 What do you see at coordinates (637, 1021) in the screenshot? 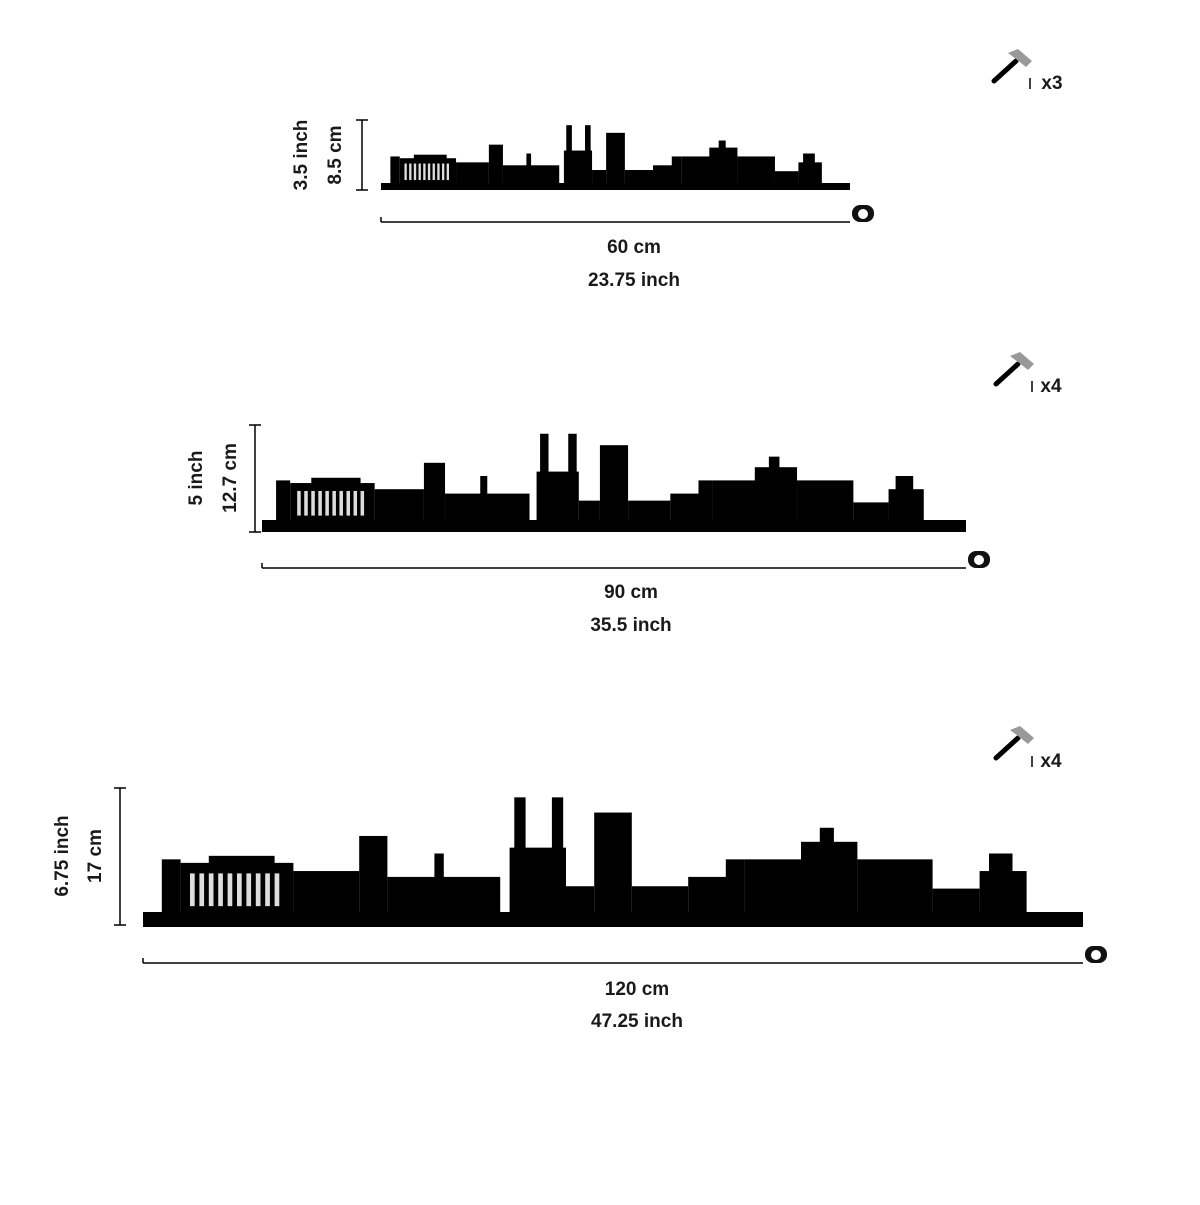
I see `width-inch: 47.25 inch` at bounding box center [637, 1021].